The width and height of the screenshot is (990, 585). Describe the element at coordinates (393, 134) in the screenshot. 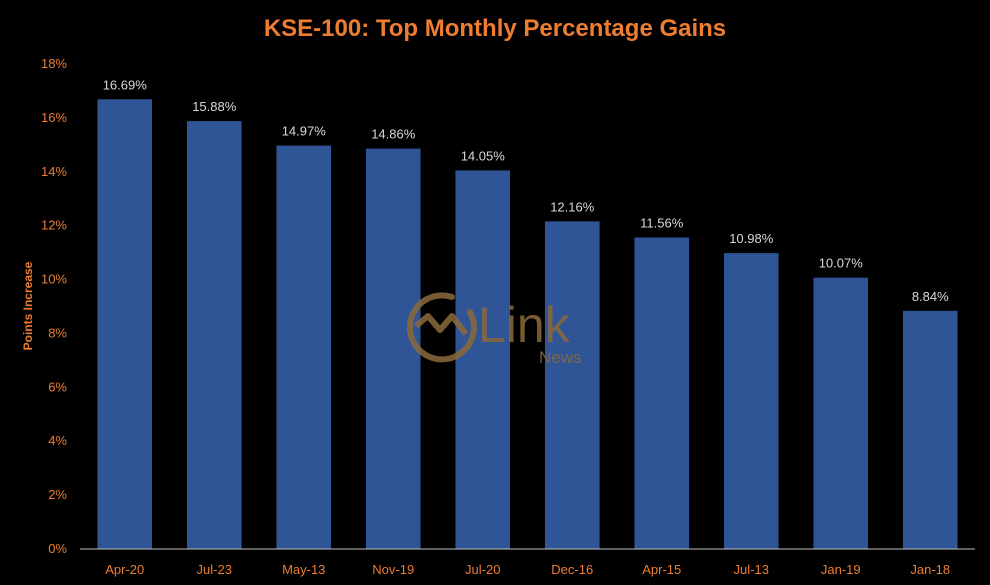

I see `data-label: 14.86%` at that location.